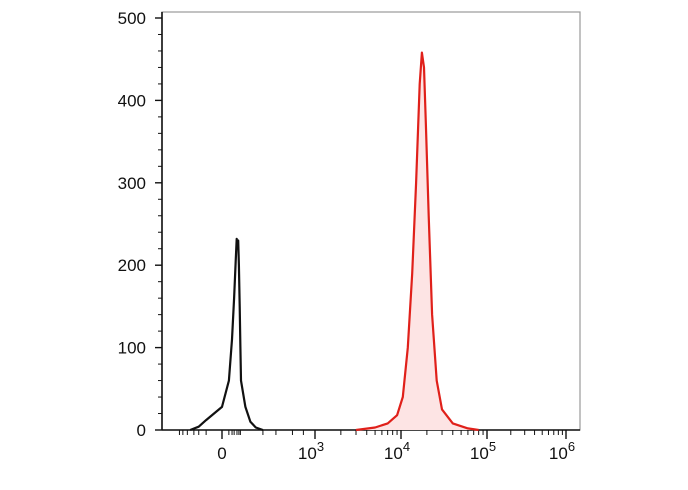 The image size is (688, 490). What do you see at coordinates (397, 451) in the screenshot?
I see `x-tick-label: 10⁴` at bounding box center [397, 451].